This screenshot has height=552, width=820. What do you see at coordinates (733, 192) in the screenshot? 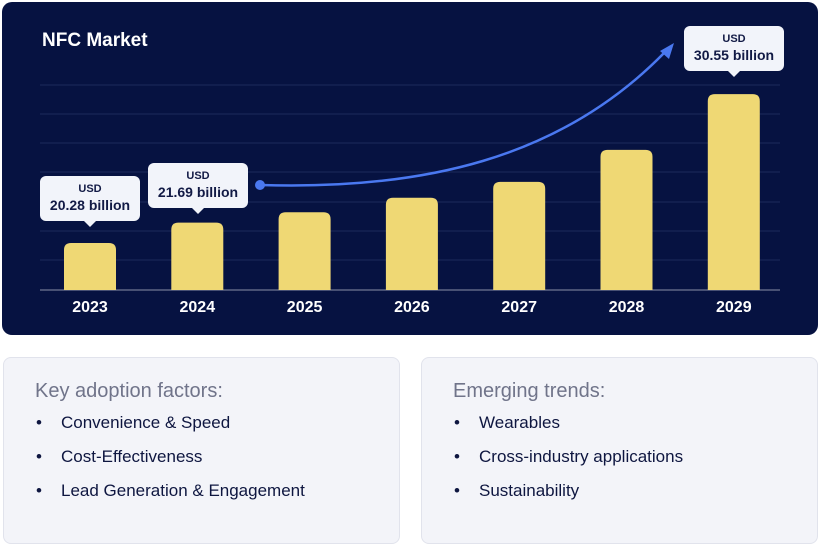
I see `bar-2029` at bounding box center [733, 192].